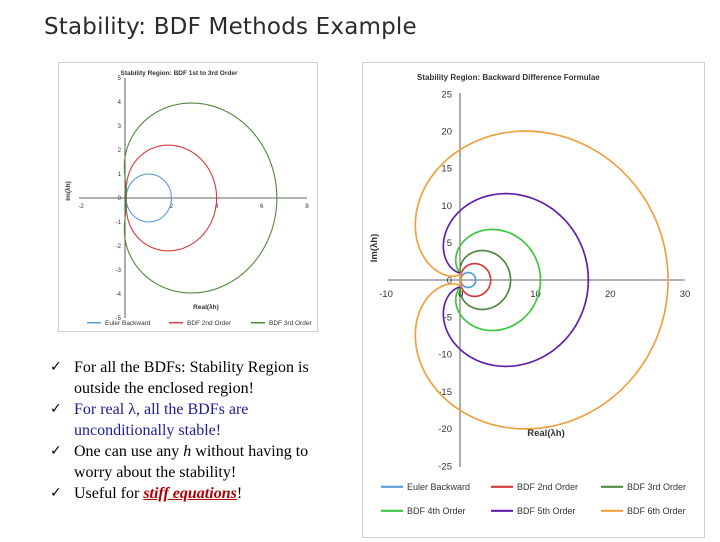 The height and width of the screenshot is (542, 720). What do you see at coordinates (81, 207) in the screenshot?
I see `x-tick-label: -2` at bounding box center [81, 207].